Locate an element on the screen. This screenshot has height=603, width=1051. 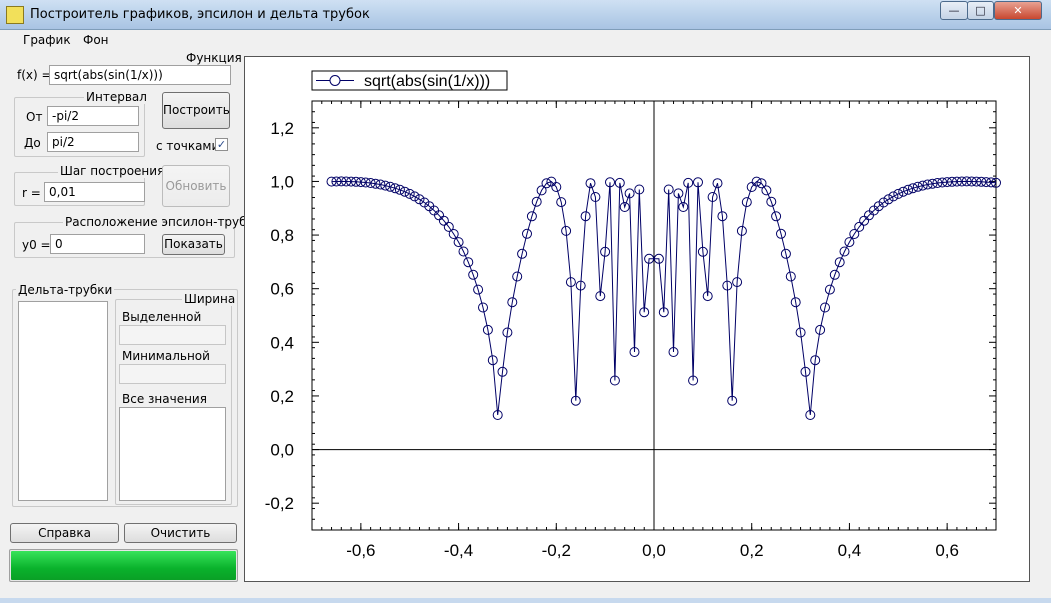
legend-box is located at coordinates (409, 80).